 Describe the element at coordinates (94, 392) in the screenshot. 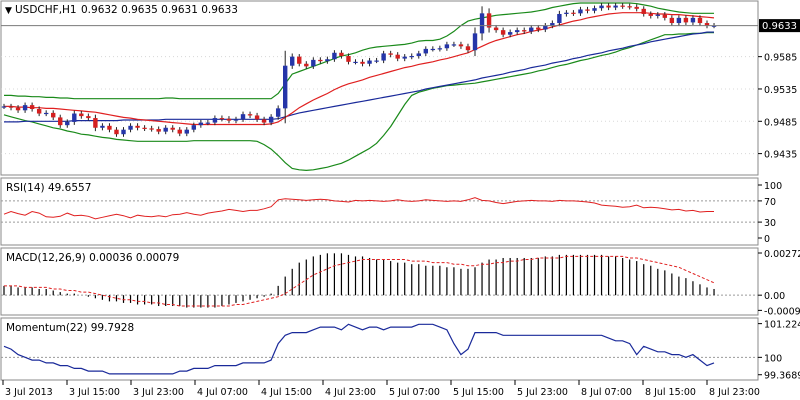

I see `x-tick-label: 3 Jul 15:00` at that location.